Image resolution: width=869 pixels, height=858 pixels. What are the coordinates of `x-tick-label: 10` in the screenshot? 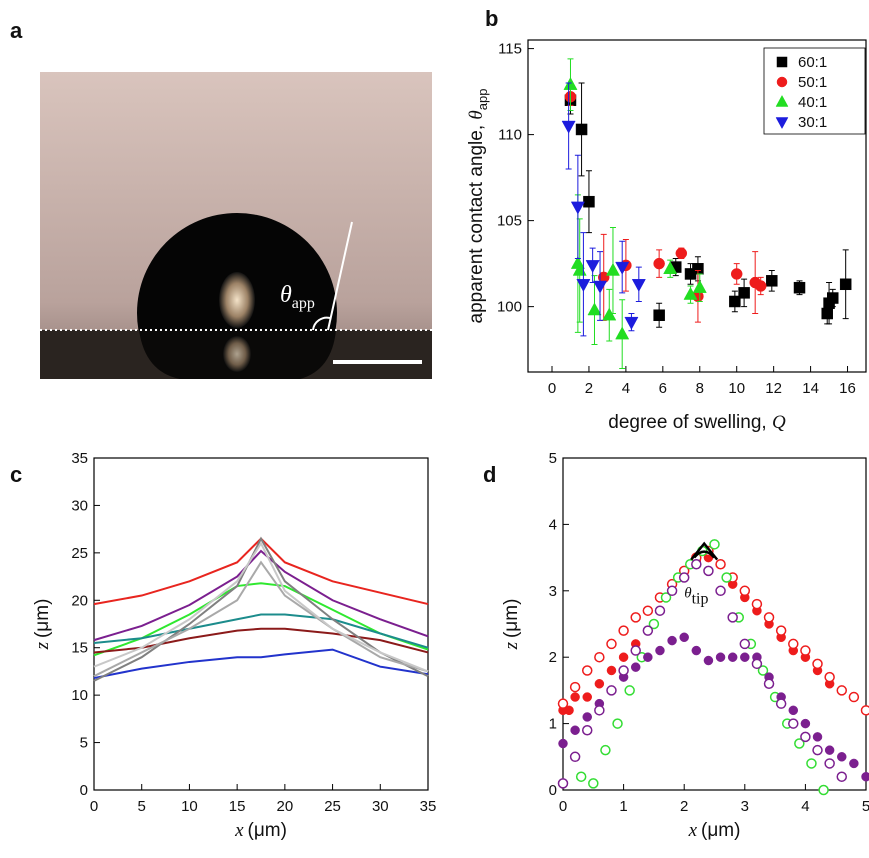 It's located at (736, 388).